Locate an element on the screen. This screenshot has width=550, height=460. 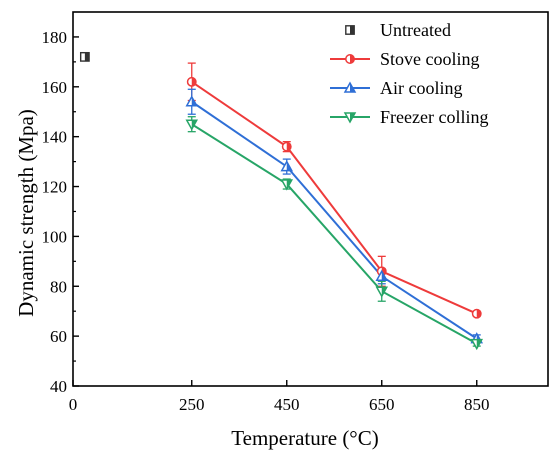
y-tick-label: 80 is located at coordinates (58, 286).